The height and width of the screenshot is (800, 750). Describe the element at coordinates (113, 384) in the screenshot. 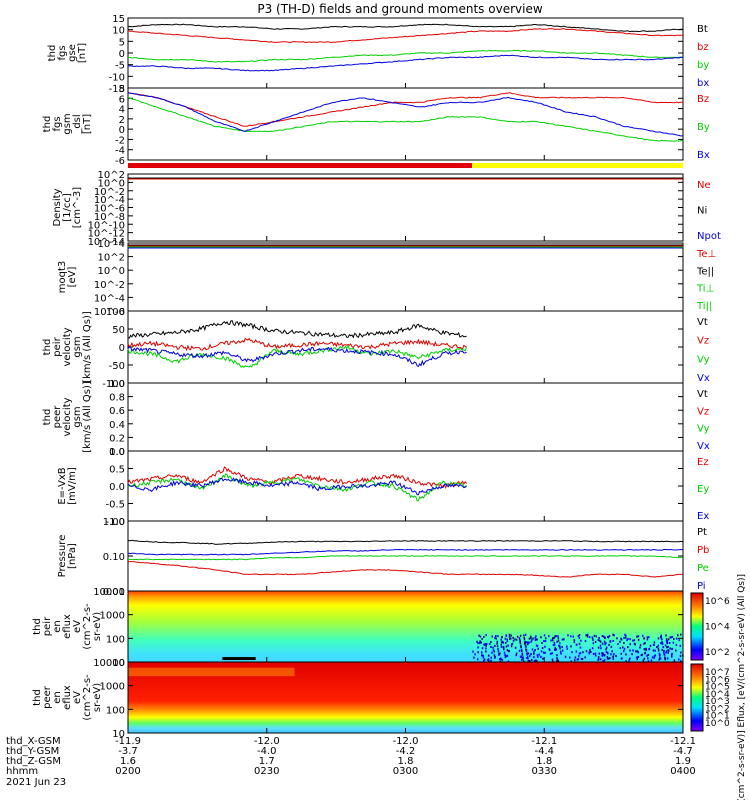

I see `y-tick-label: -100` at that location.